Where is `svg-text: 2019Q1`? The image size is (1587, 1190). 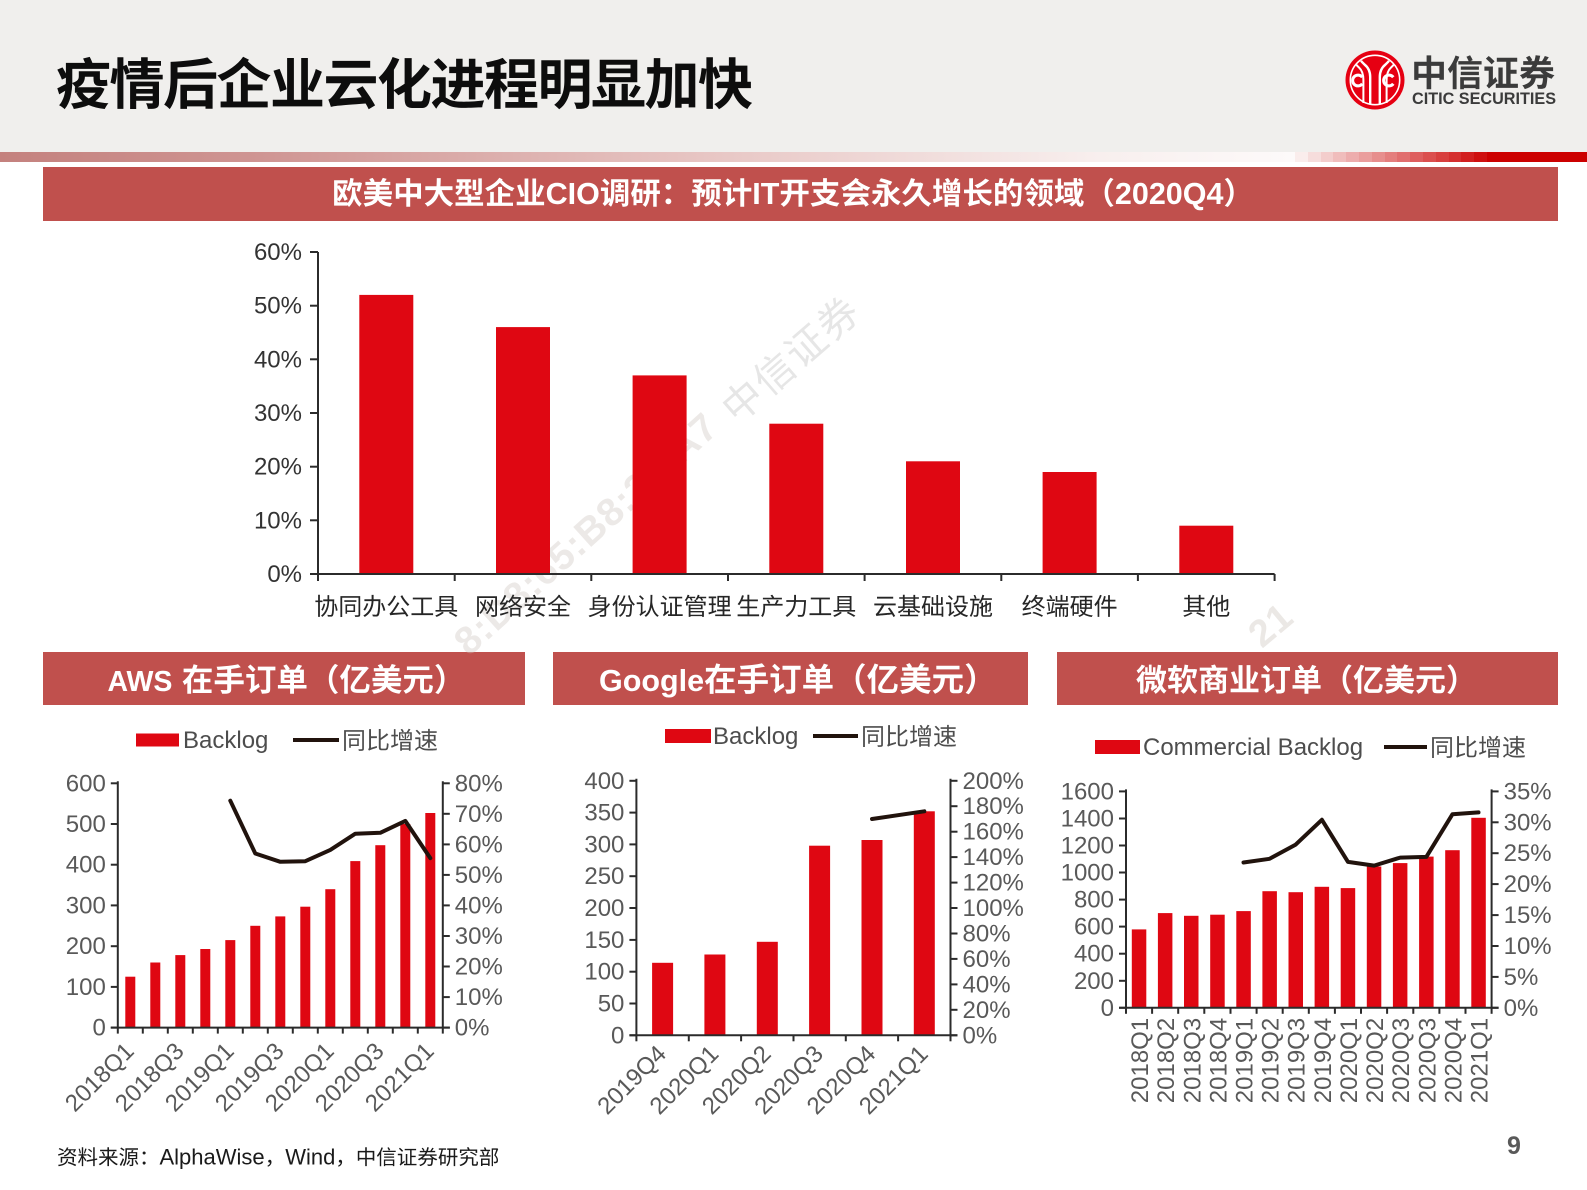
svg-text: 2019Q1 is located at coordinates (1245, 1060).